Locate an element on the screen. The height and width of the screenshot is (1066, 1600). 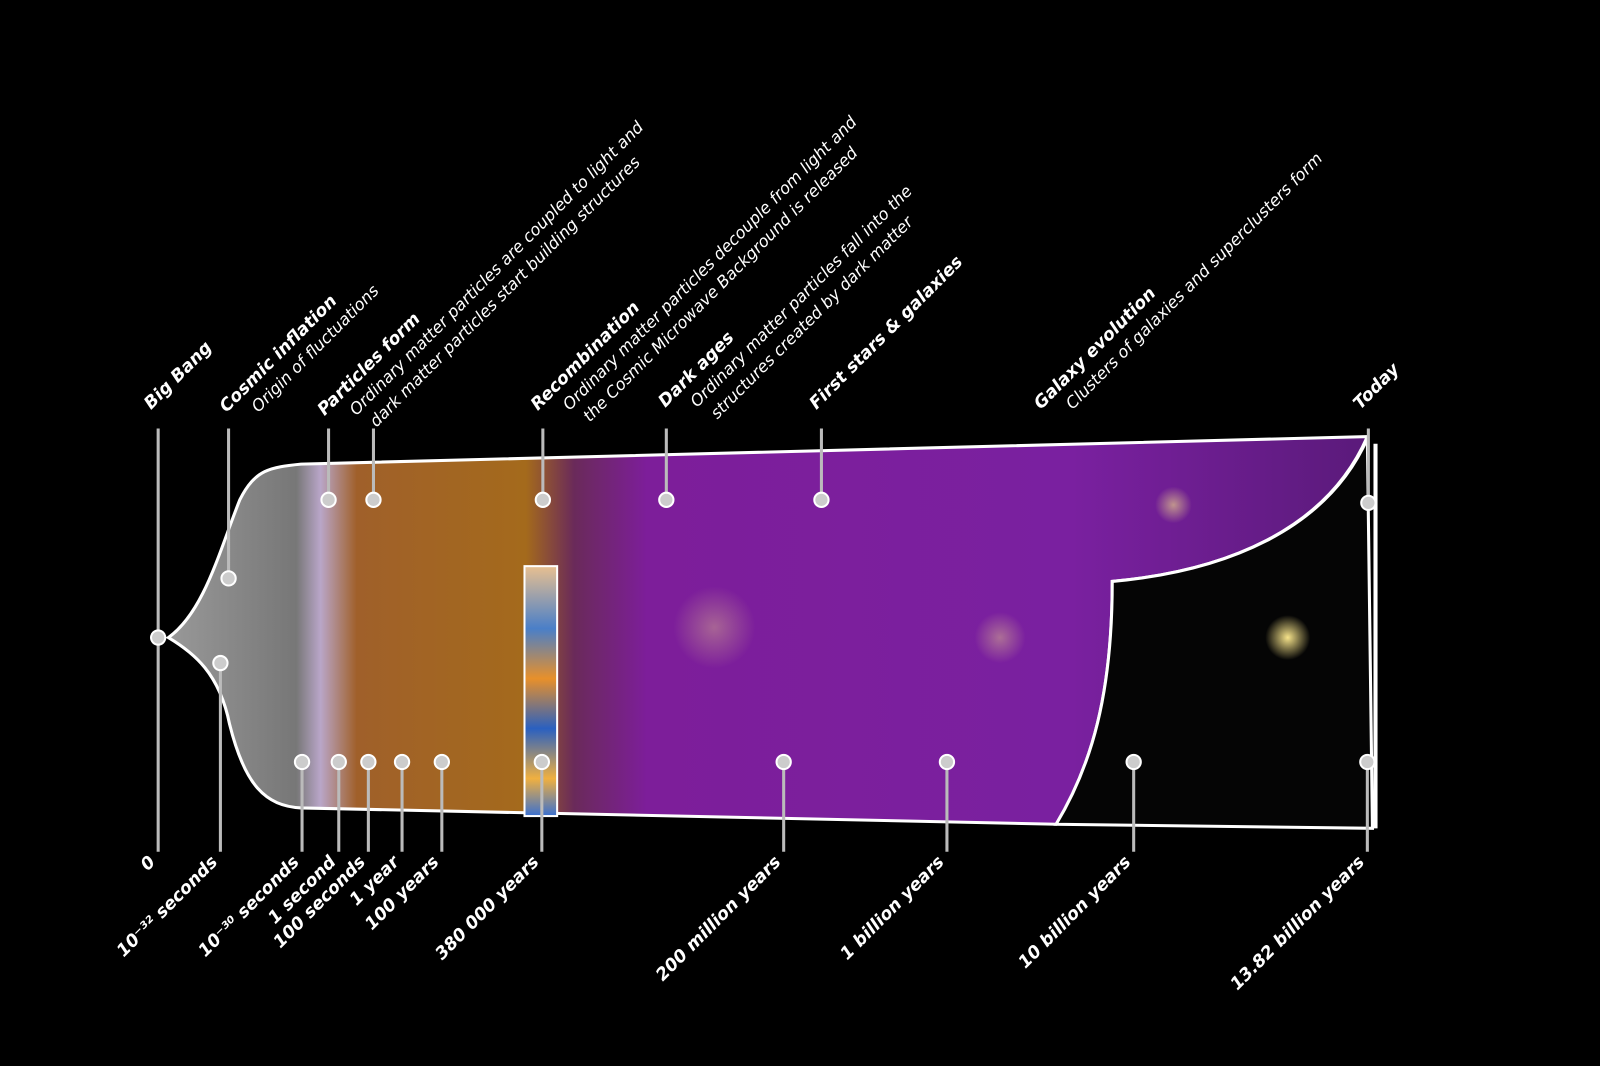
event-label: Today is located at coordinates (1377, 386).